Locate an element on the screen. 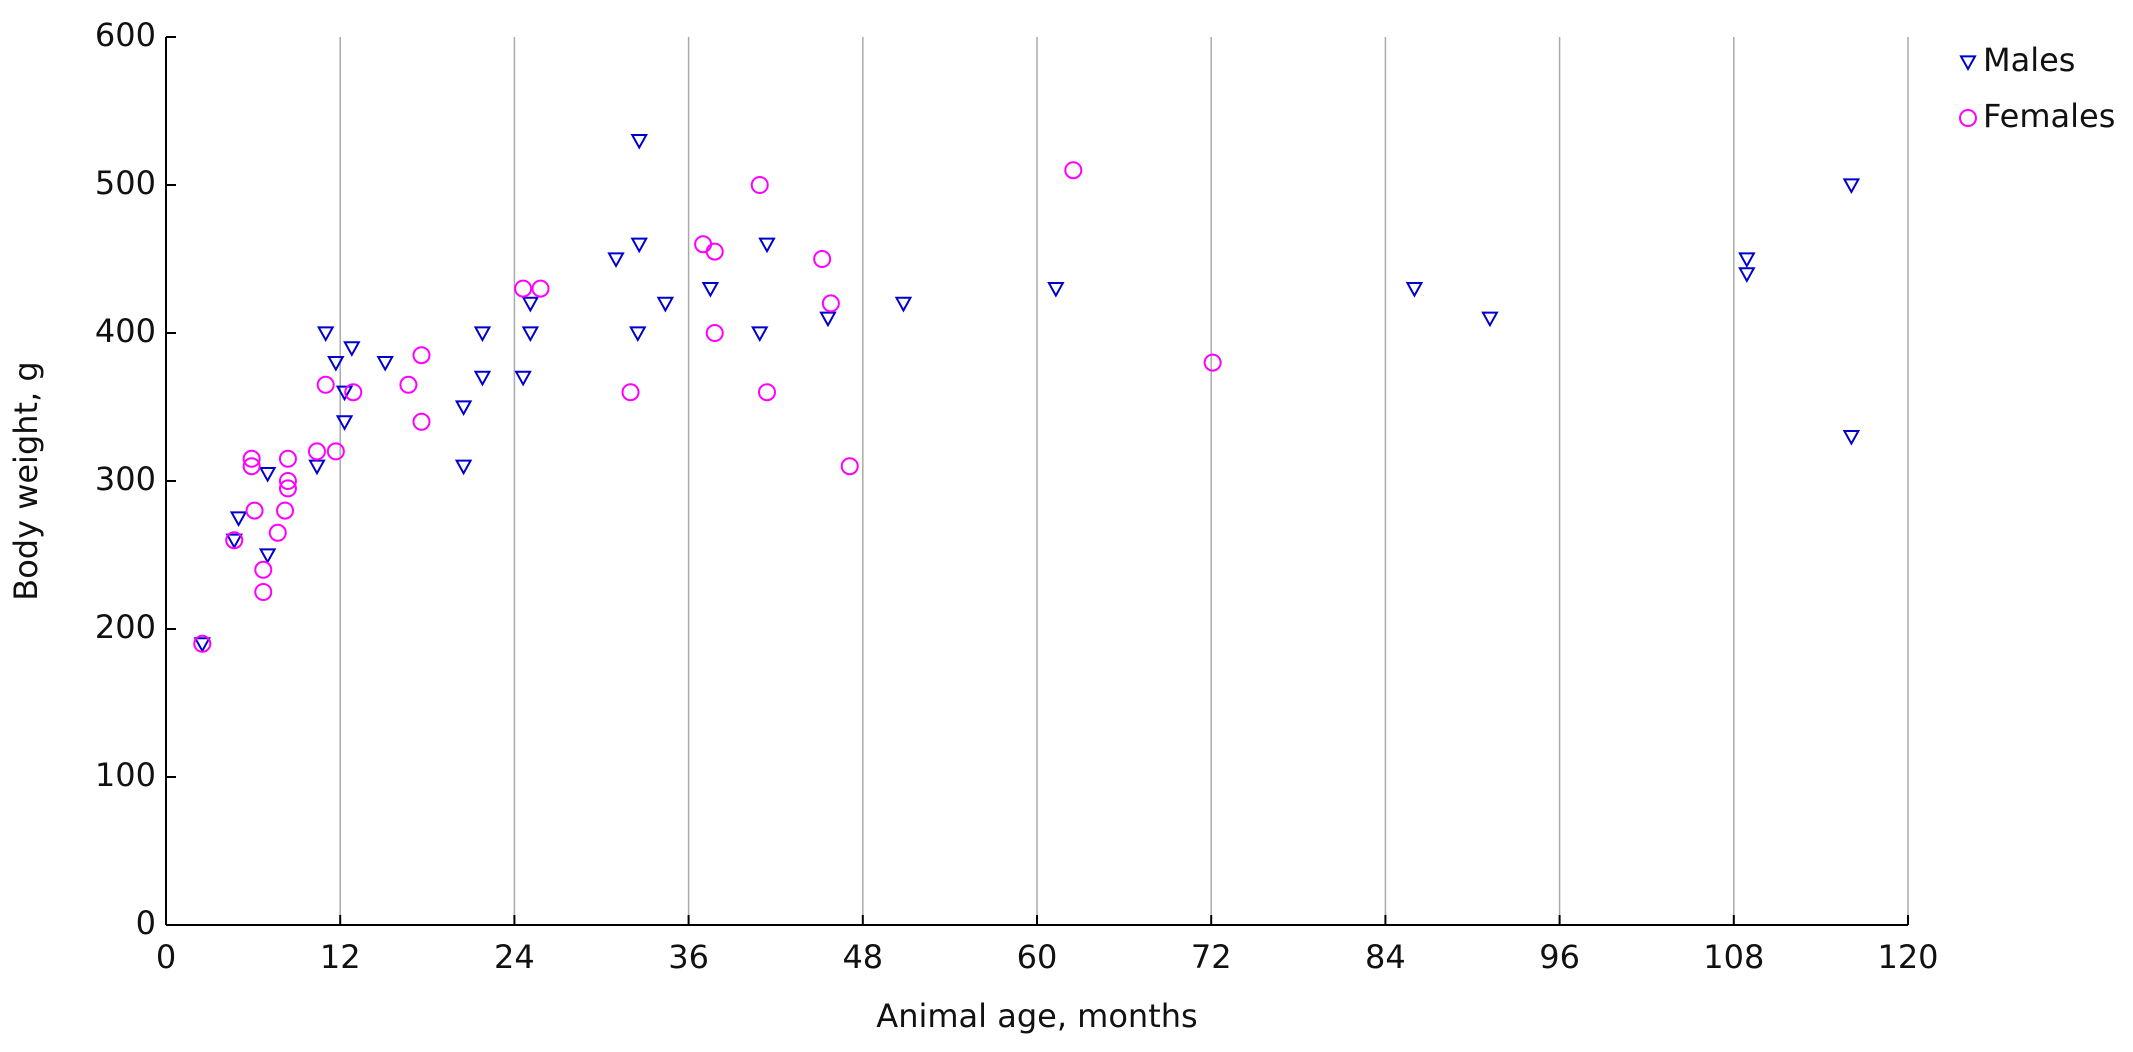 The height and width of the screenshot is (1052, 2133). y-tick-label: 600 is located at coordinates (125, 35).